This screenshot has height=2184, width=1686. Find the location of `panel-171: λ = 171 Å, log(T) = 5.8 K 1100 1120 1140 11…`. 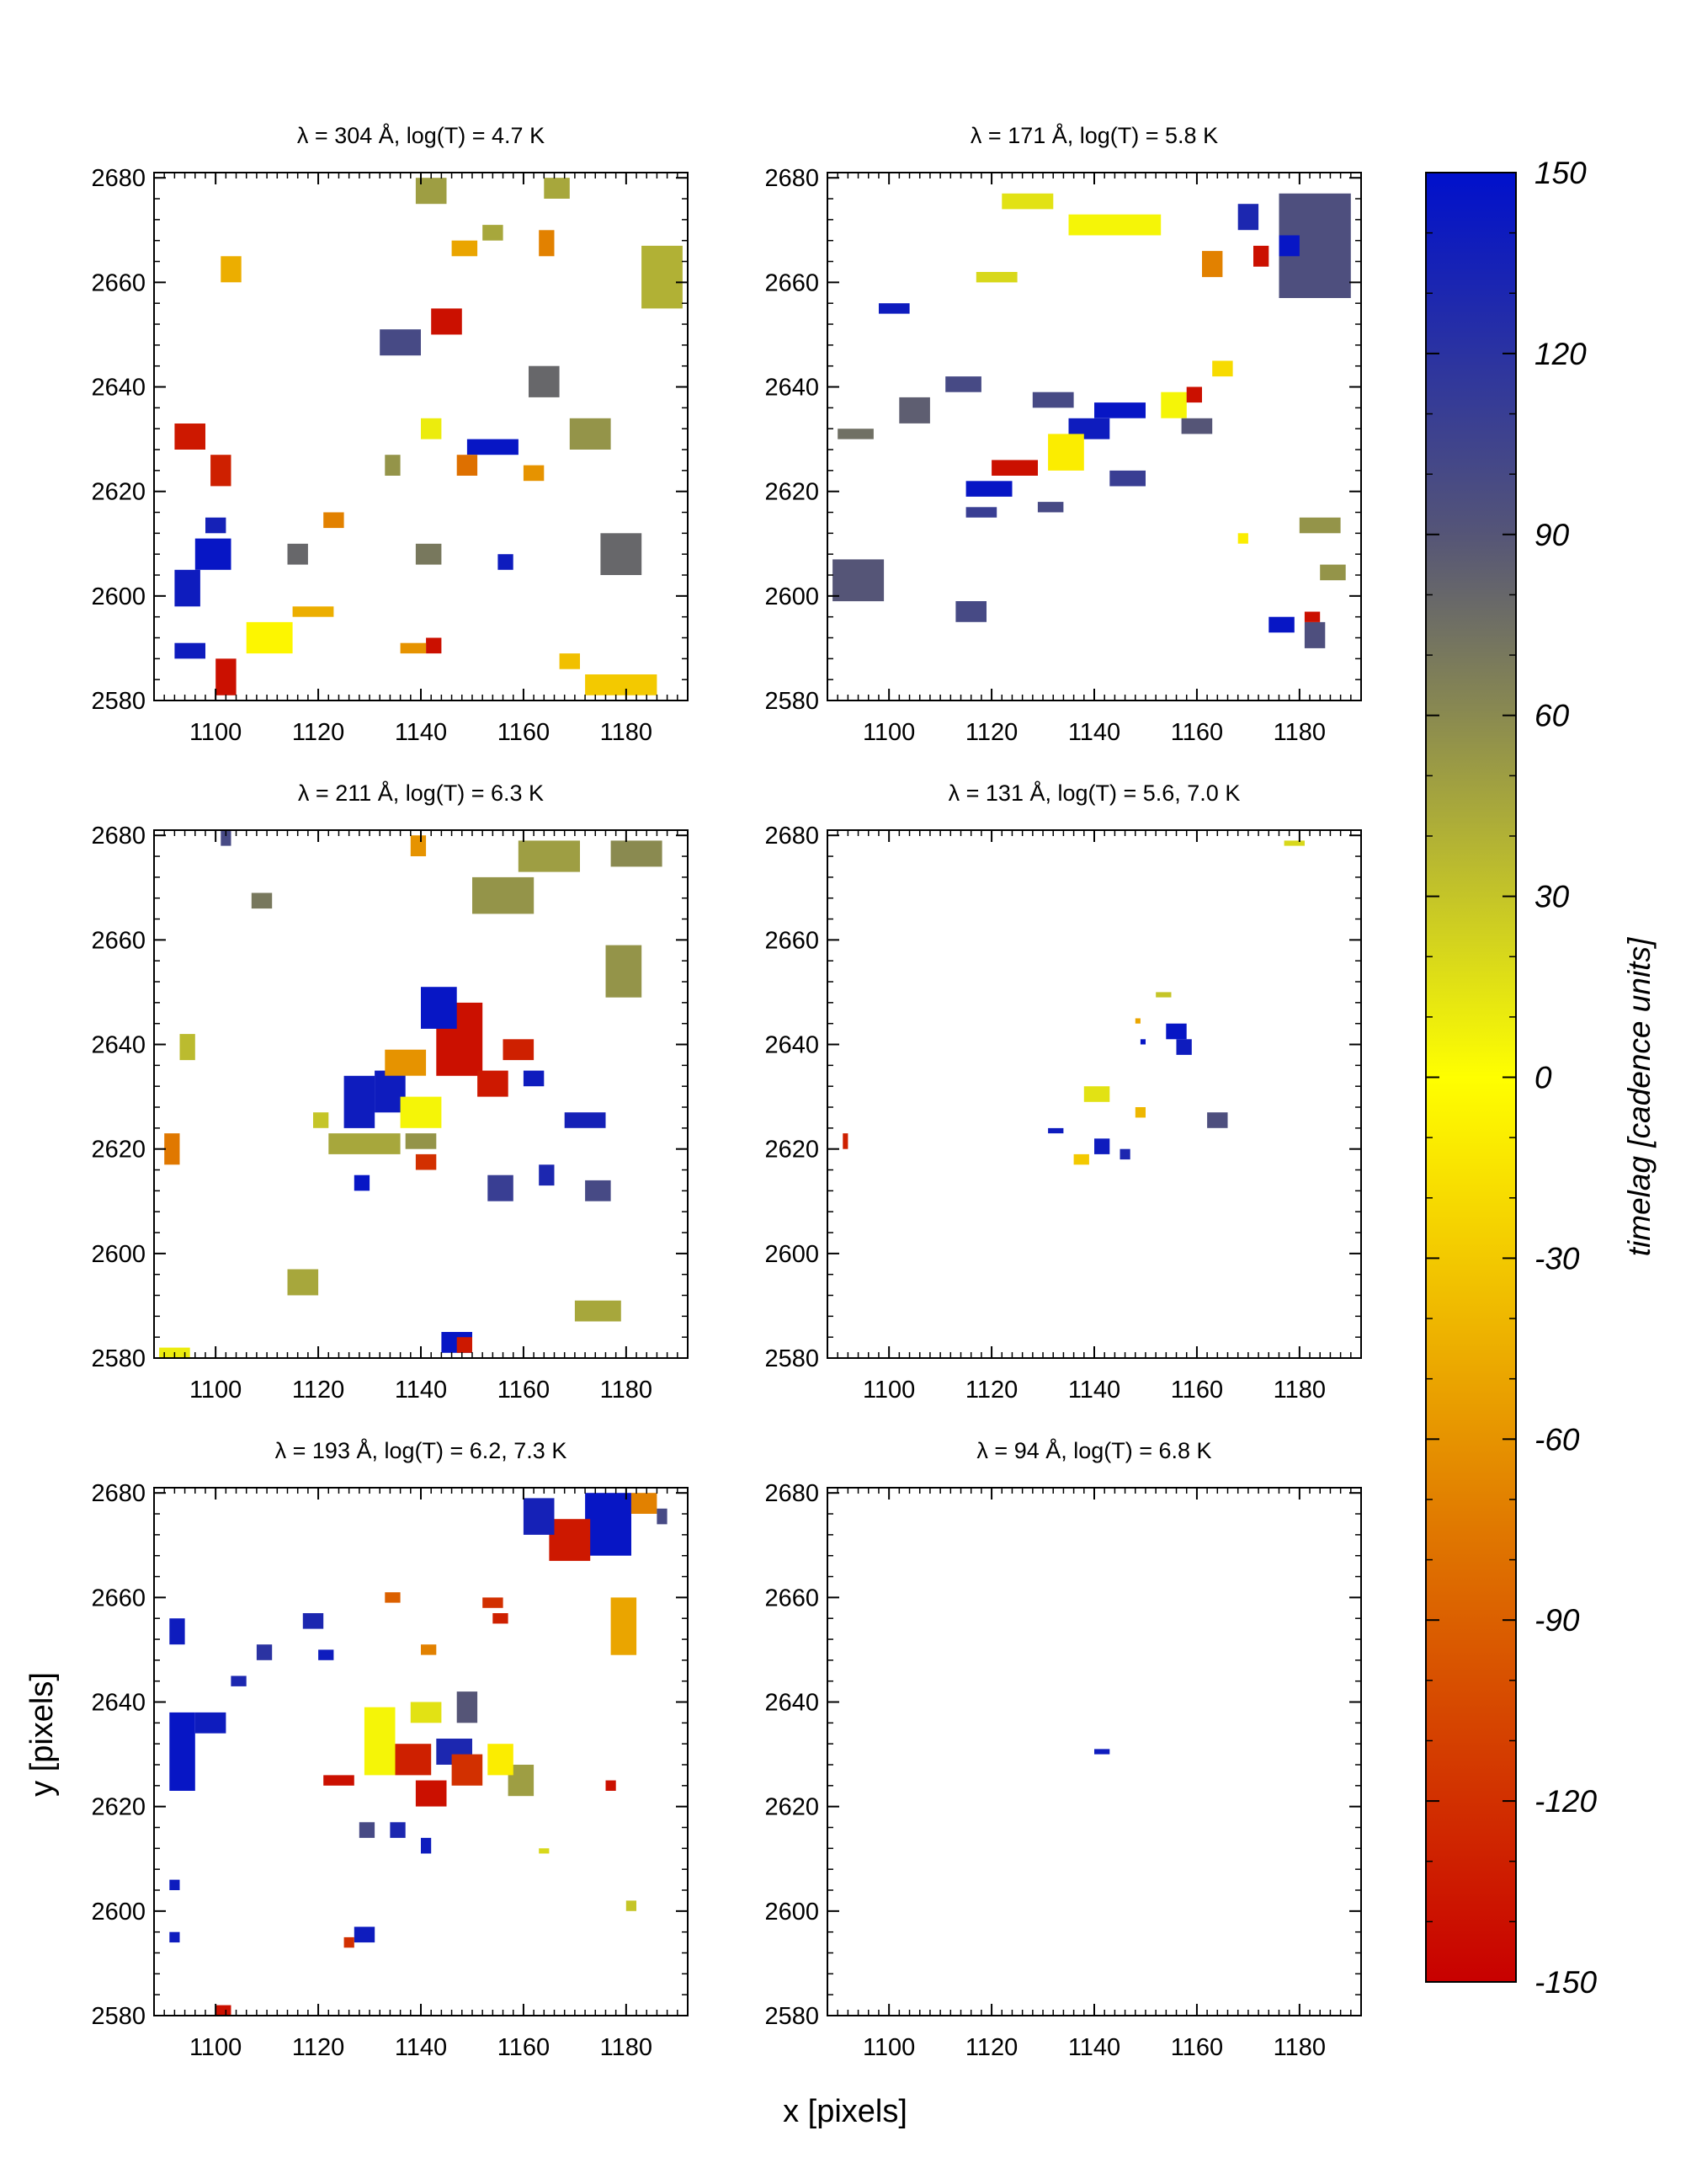

panel-171: λ = 171 Å, log(T) = 5.8 K 1100 1120 1140 11… is located at coordinates (1063, 434).